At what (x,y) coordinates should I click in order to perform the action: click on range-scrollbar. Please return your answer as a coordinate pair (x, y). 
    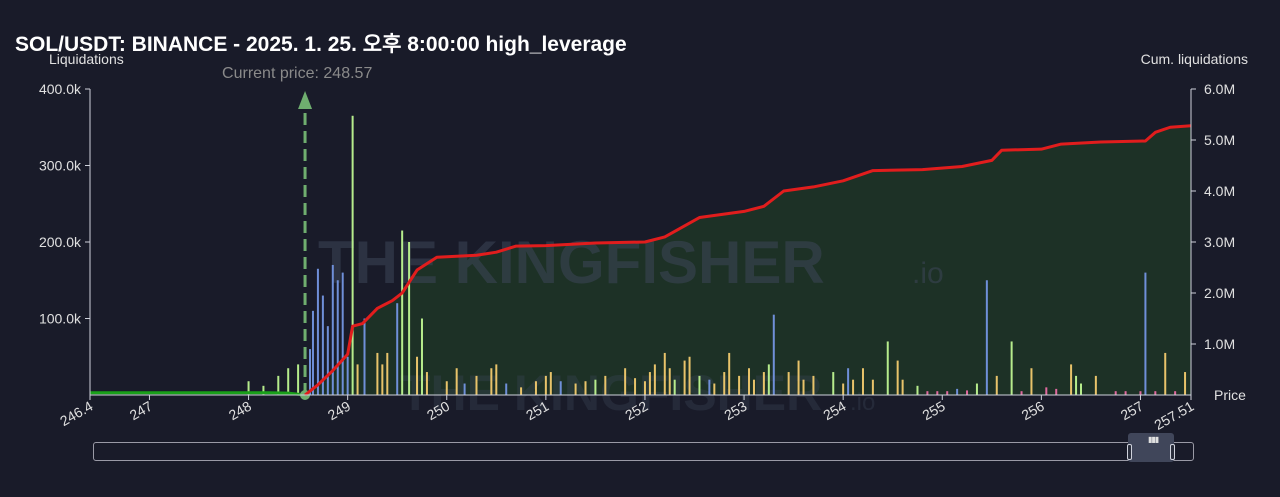
    Looking at the image, I should click on (643, 451).